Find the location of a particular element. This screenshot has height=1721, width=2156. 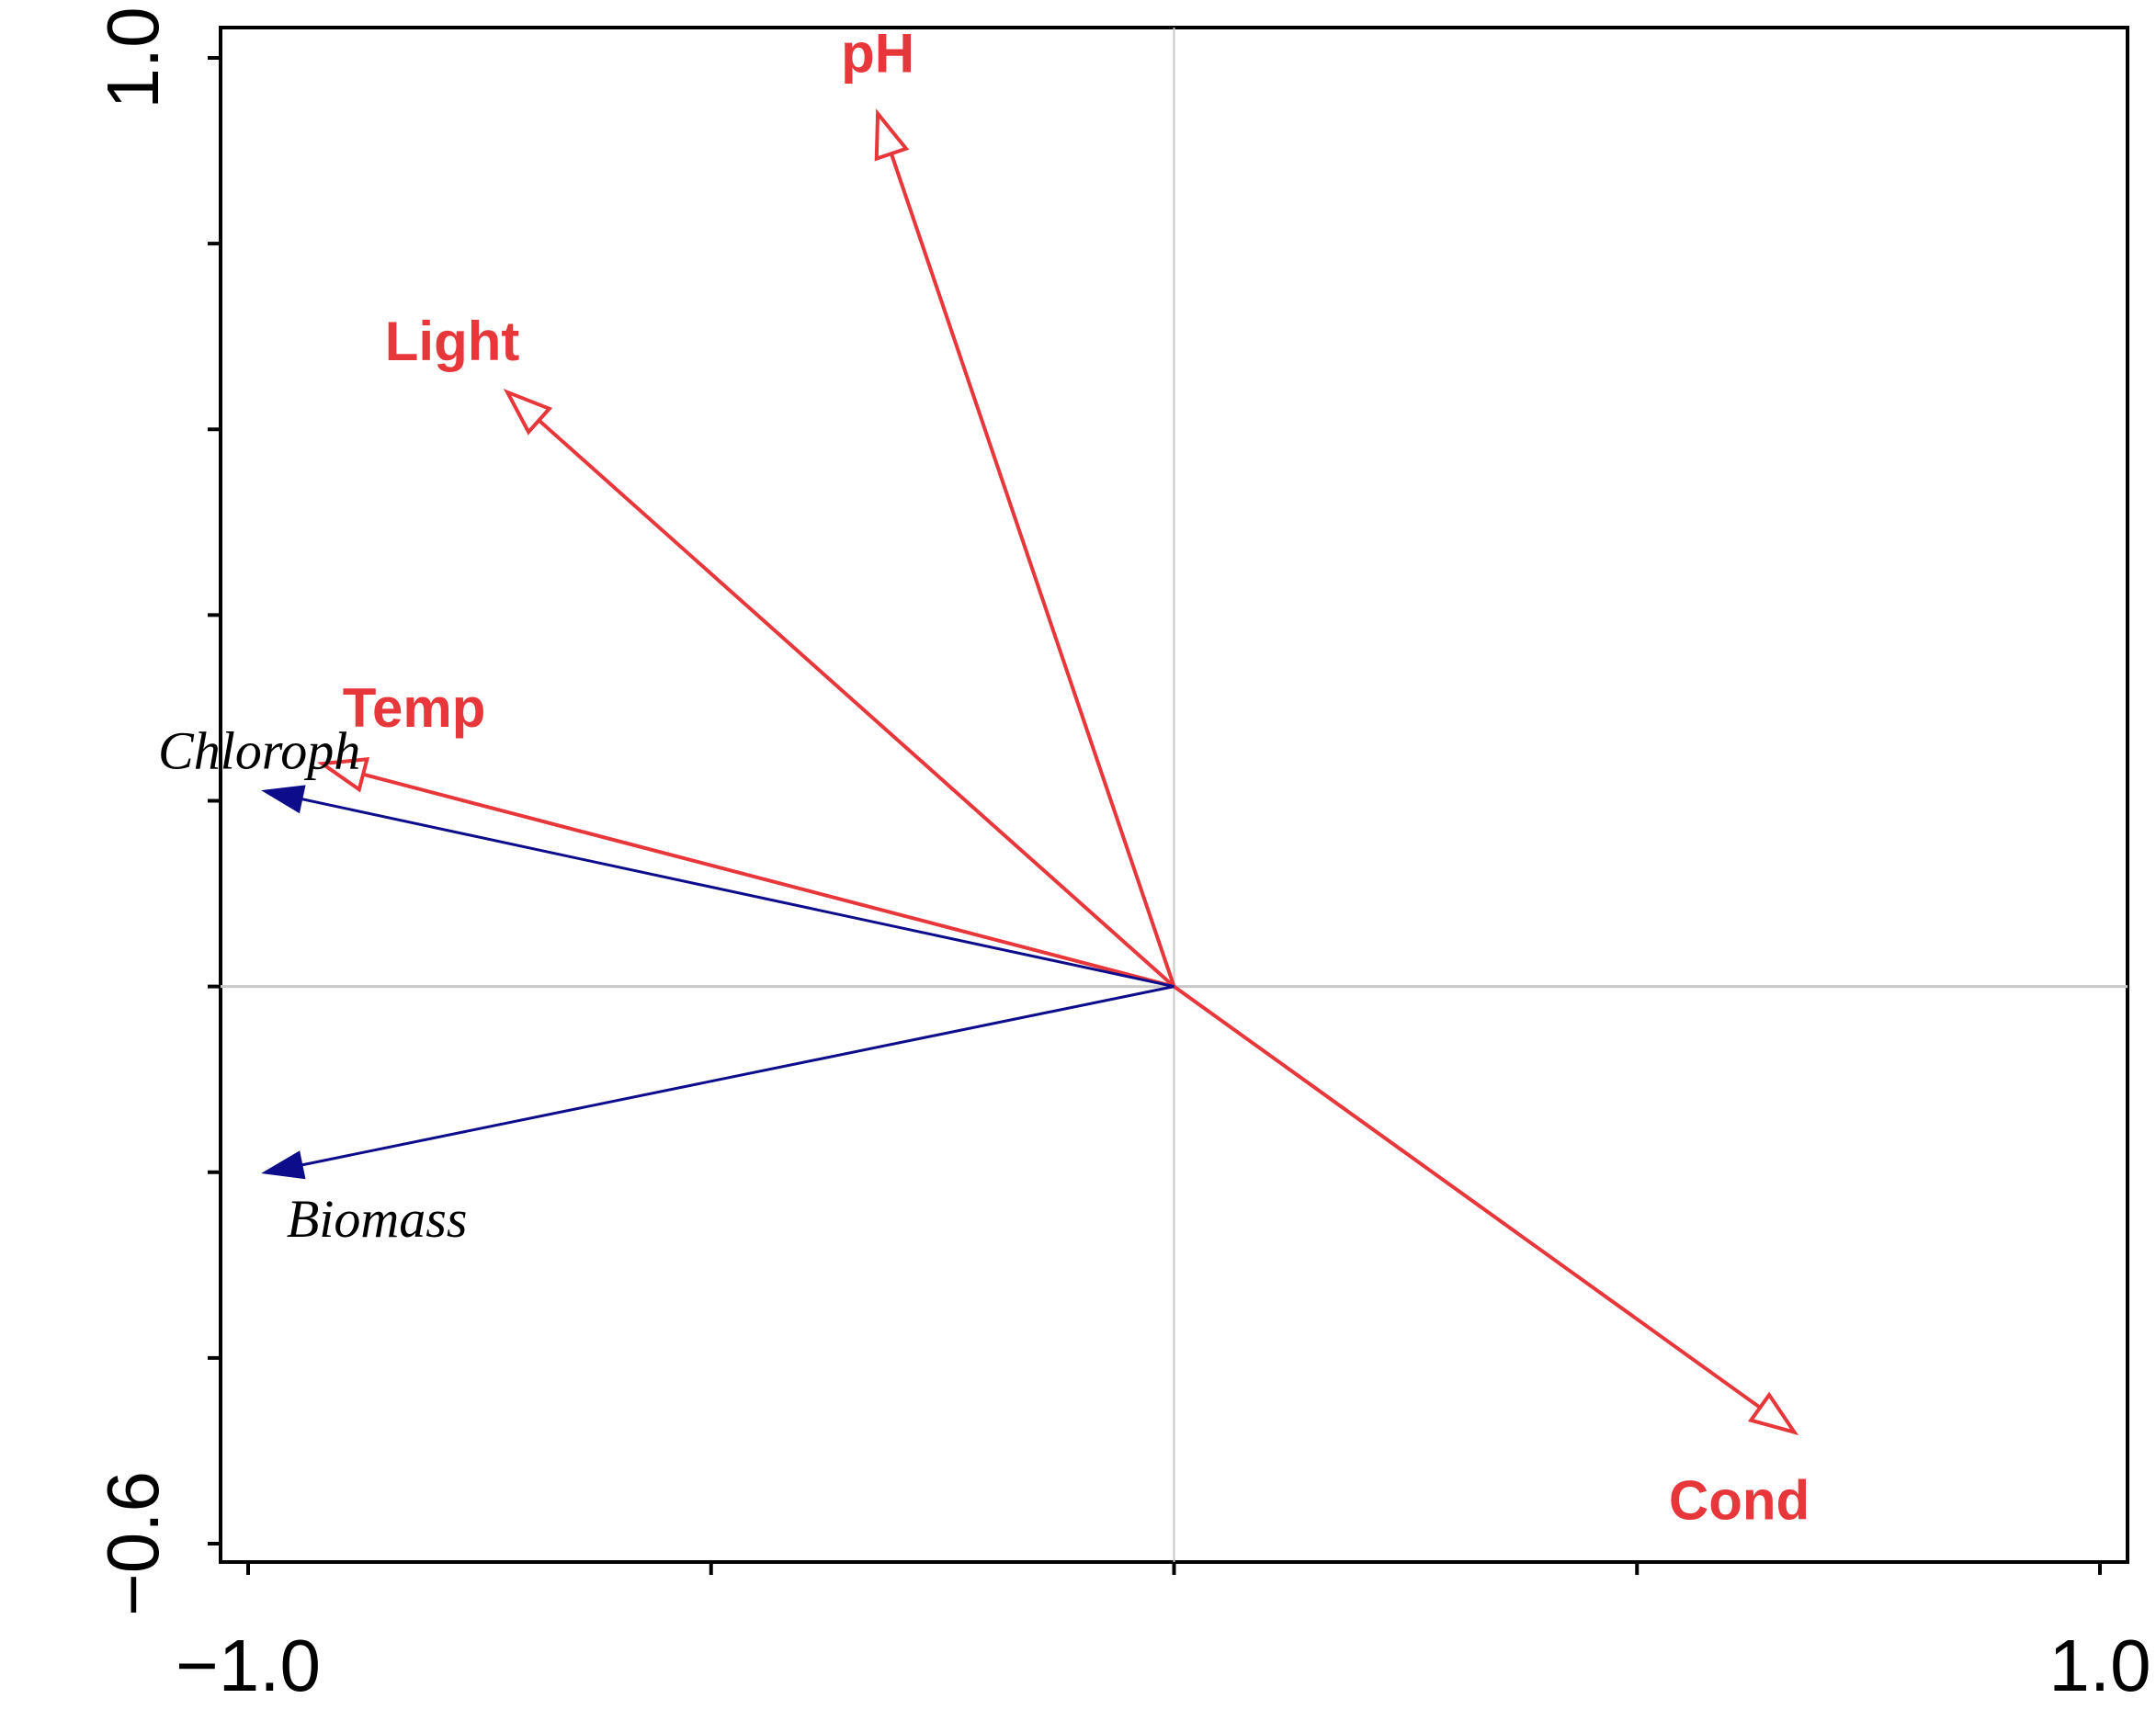

chloroph-label: Chloroph is located at coordinates (259, 750).